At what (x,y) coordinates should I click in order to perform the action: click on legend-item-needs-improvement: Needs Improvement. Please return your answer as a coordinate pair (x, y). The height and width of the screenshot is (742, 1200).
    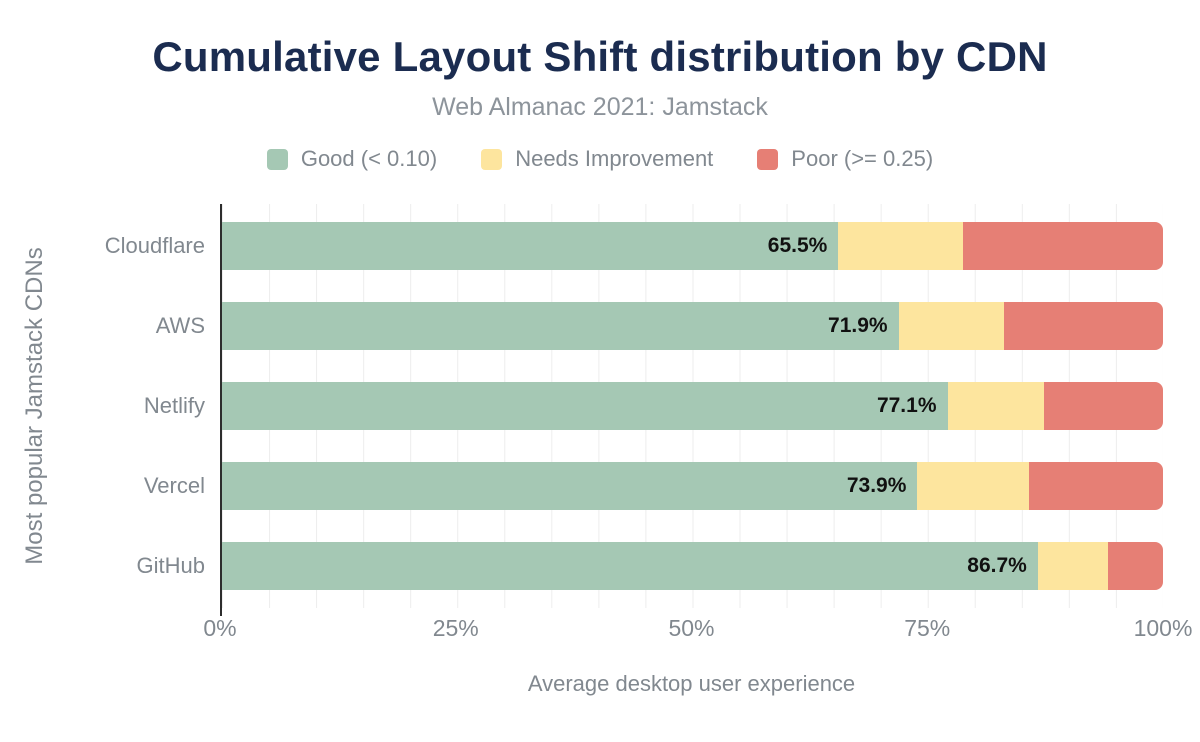
    Looking at the image, I should click on (597, 159).